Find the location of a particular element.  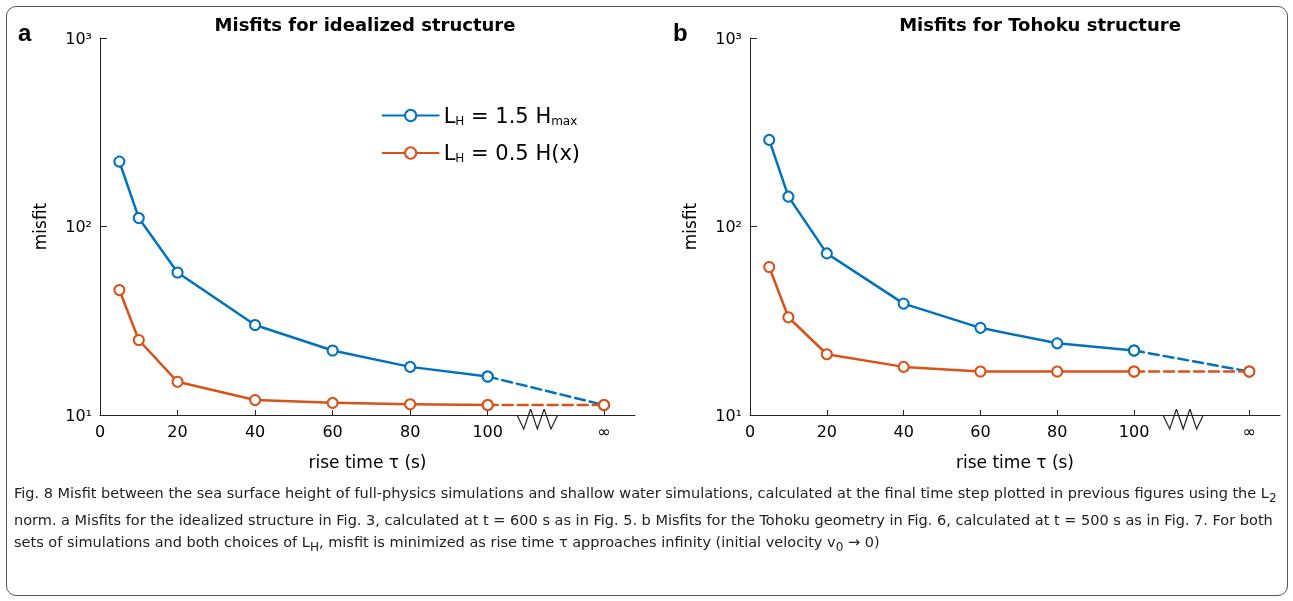

text: b is located at coordinates (680, 32).